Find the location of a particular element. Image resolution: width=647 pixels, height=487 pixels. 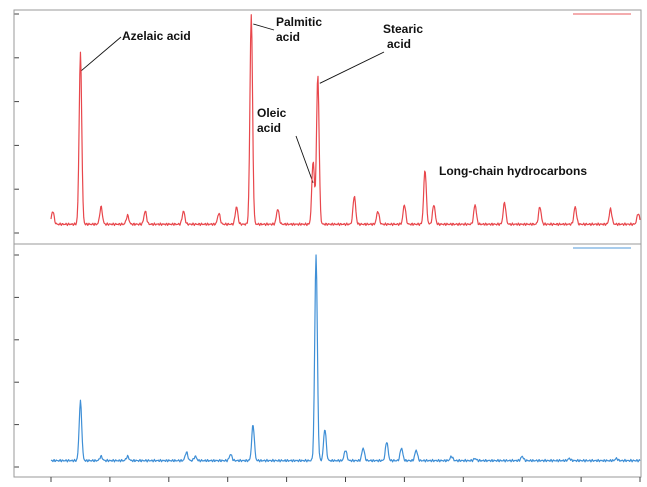

annotation-oleic-acid-line2: acid is located at coordinates (269, 128).